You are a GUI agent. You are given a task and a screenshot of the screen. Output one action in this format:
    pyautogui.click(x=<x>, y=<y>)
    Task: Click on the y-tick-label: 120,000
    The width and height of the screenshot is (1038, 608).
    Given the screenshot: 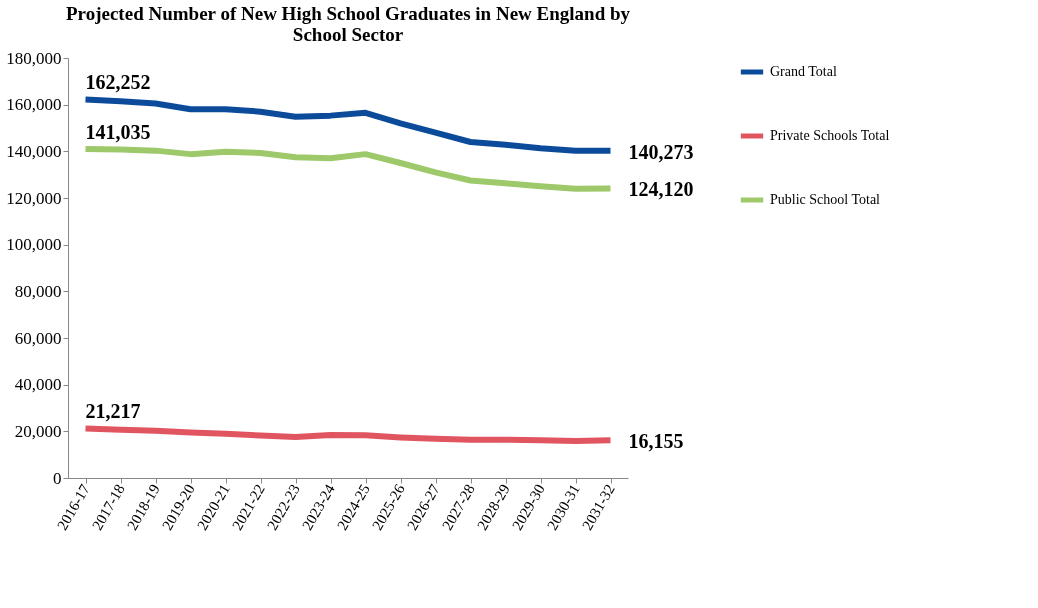 What is the action you would take?
    pyautogui.click(x=34, y=198)
    